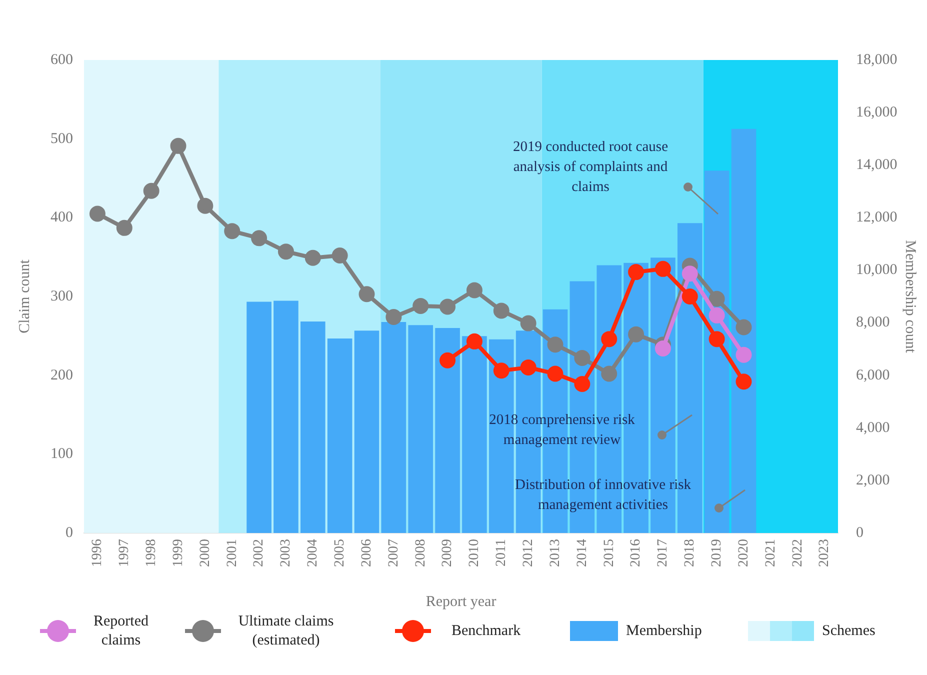  Describe the element at coordinates (486, 630) in the screenshot. I see `legend-label: Benchmark` at that location.